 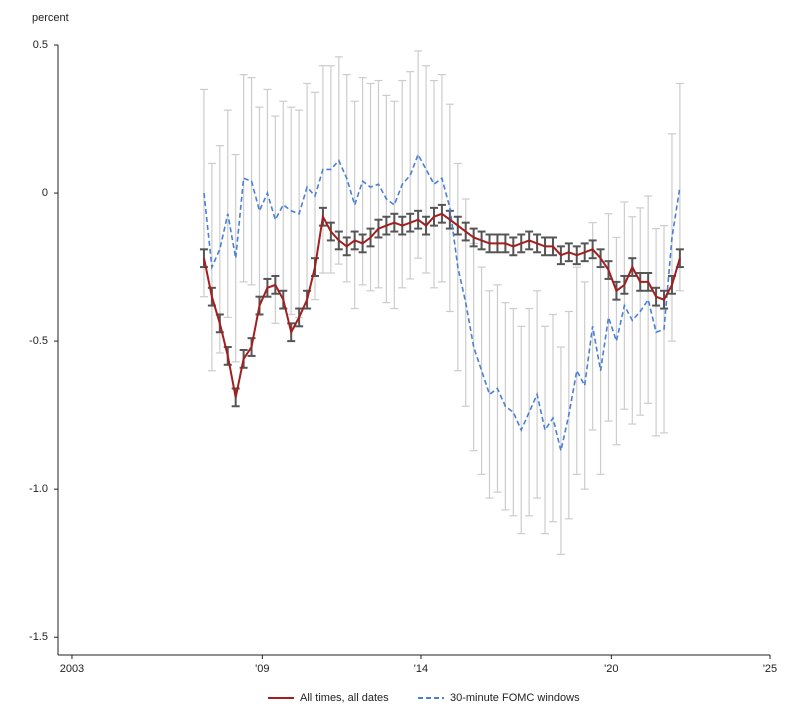 I want to click on x-tick-label: '14, so click(x=421, y=669).